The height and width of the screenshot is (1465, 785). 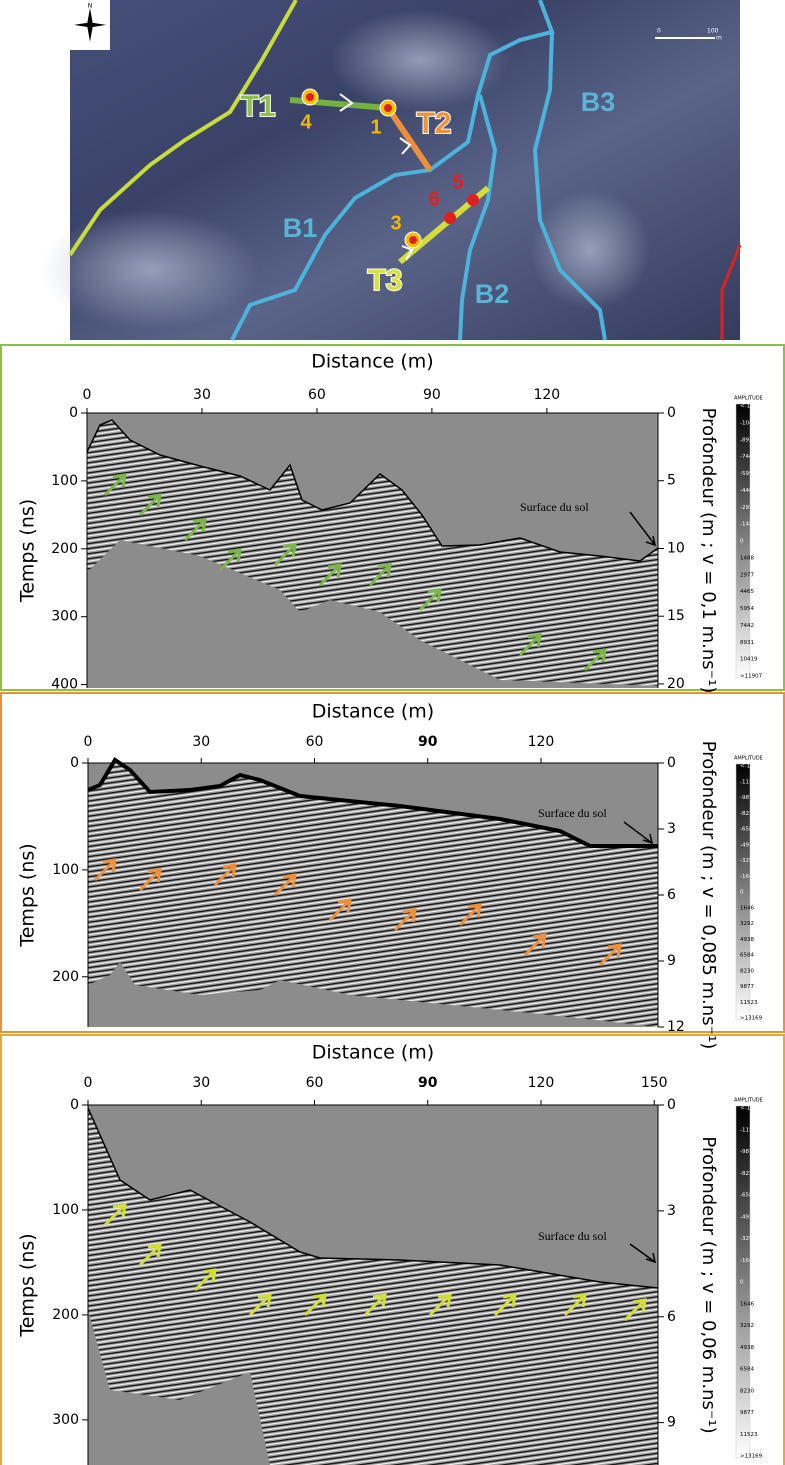 What do you see at coordinates (478, 217) in the screenshot?
I see `river` at bounding box center [478, 217].